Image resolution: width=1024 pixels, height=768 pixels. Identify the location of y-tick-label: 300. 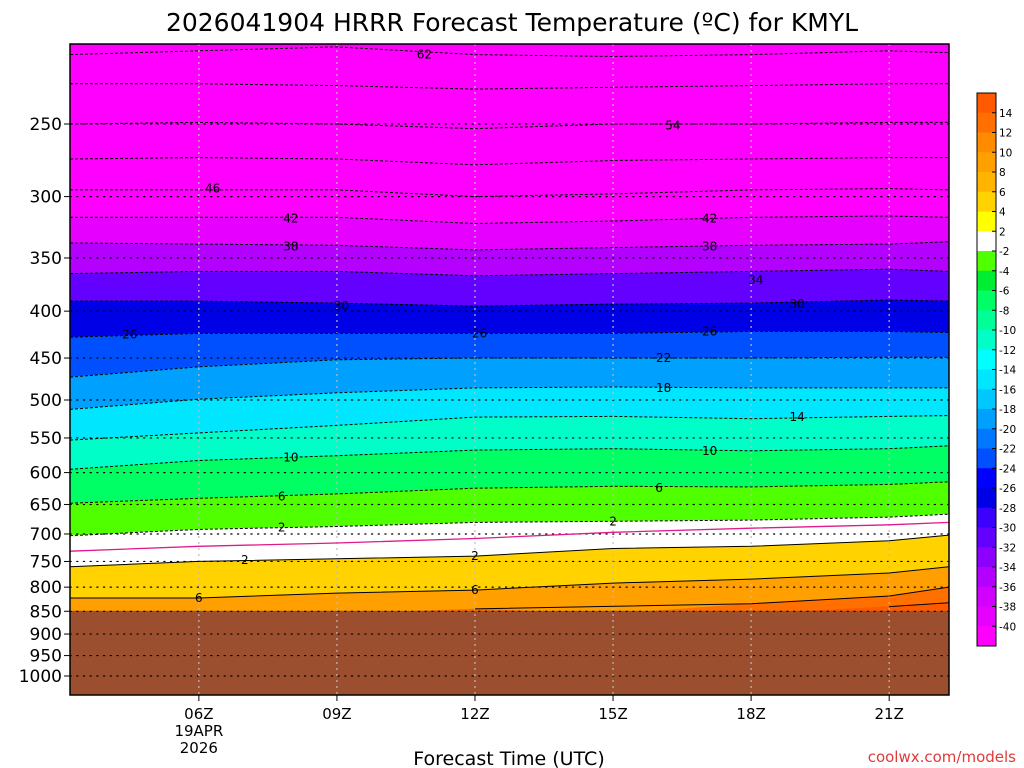
(46, 198).